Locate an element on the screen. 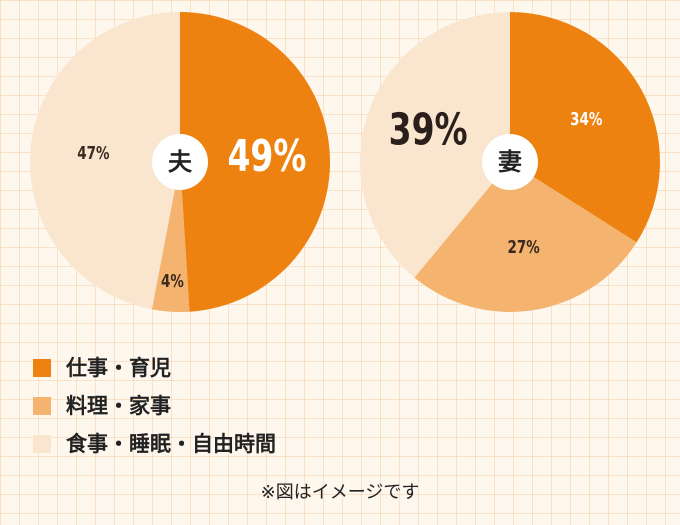 Image resolution: width=680 pixels, height=525 pixels. pie-title: 妻 is located at coordinates (510, 162).